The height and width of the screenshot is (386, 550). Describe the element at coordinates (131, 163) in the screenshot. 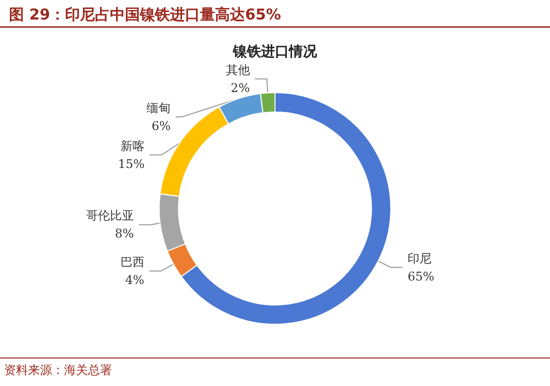

I see `data-label: 15%` at that location.